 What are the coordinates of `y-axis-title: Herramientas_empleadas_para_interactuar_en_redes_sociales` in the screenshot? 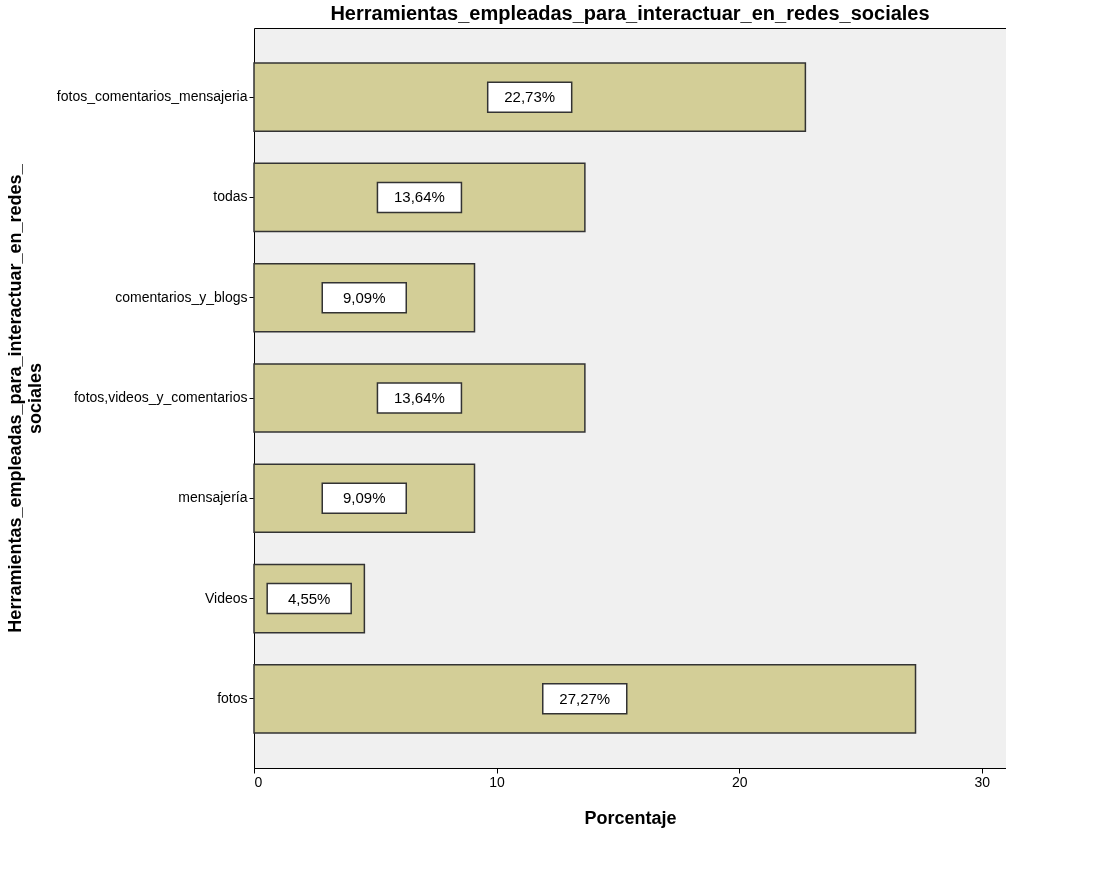 It's located at (24, 398).